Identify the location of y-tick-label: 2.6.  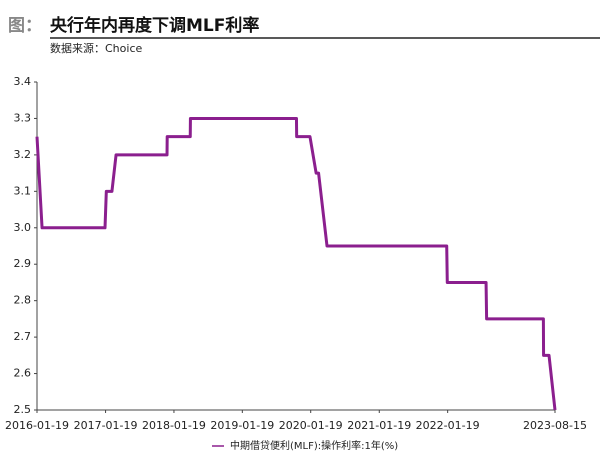
(23, 373).